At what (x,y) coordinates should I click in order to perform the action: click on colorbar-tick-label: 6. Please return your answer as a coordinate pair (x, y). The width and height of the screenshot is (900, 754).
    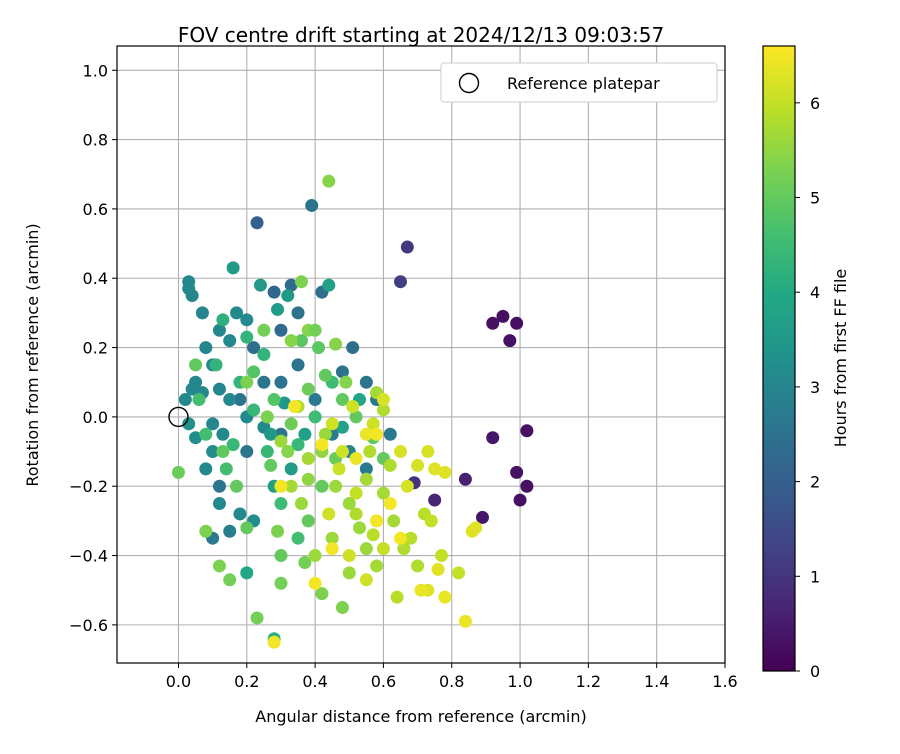
    Looking at the image, I should click on (815, 103).